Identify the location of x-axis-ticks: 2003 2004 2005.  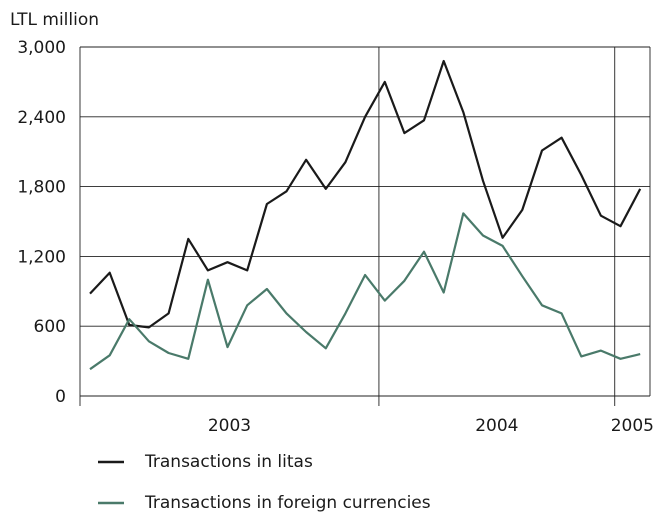
(431, 426).